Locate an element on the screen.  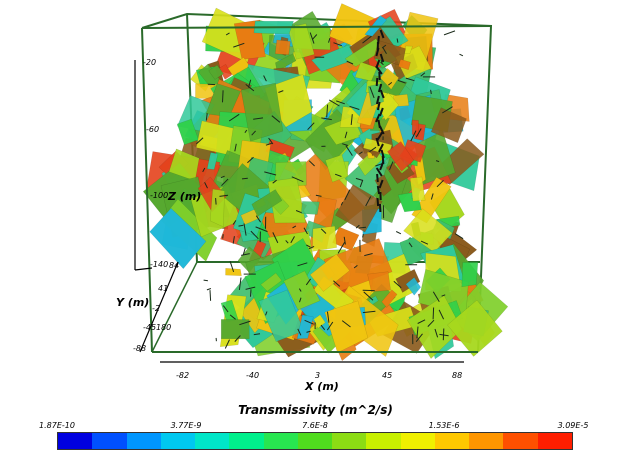
colorbar-tick-4: 3.09E-5 is located at coordinates (573, 425).